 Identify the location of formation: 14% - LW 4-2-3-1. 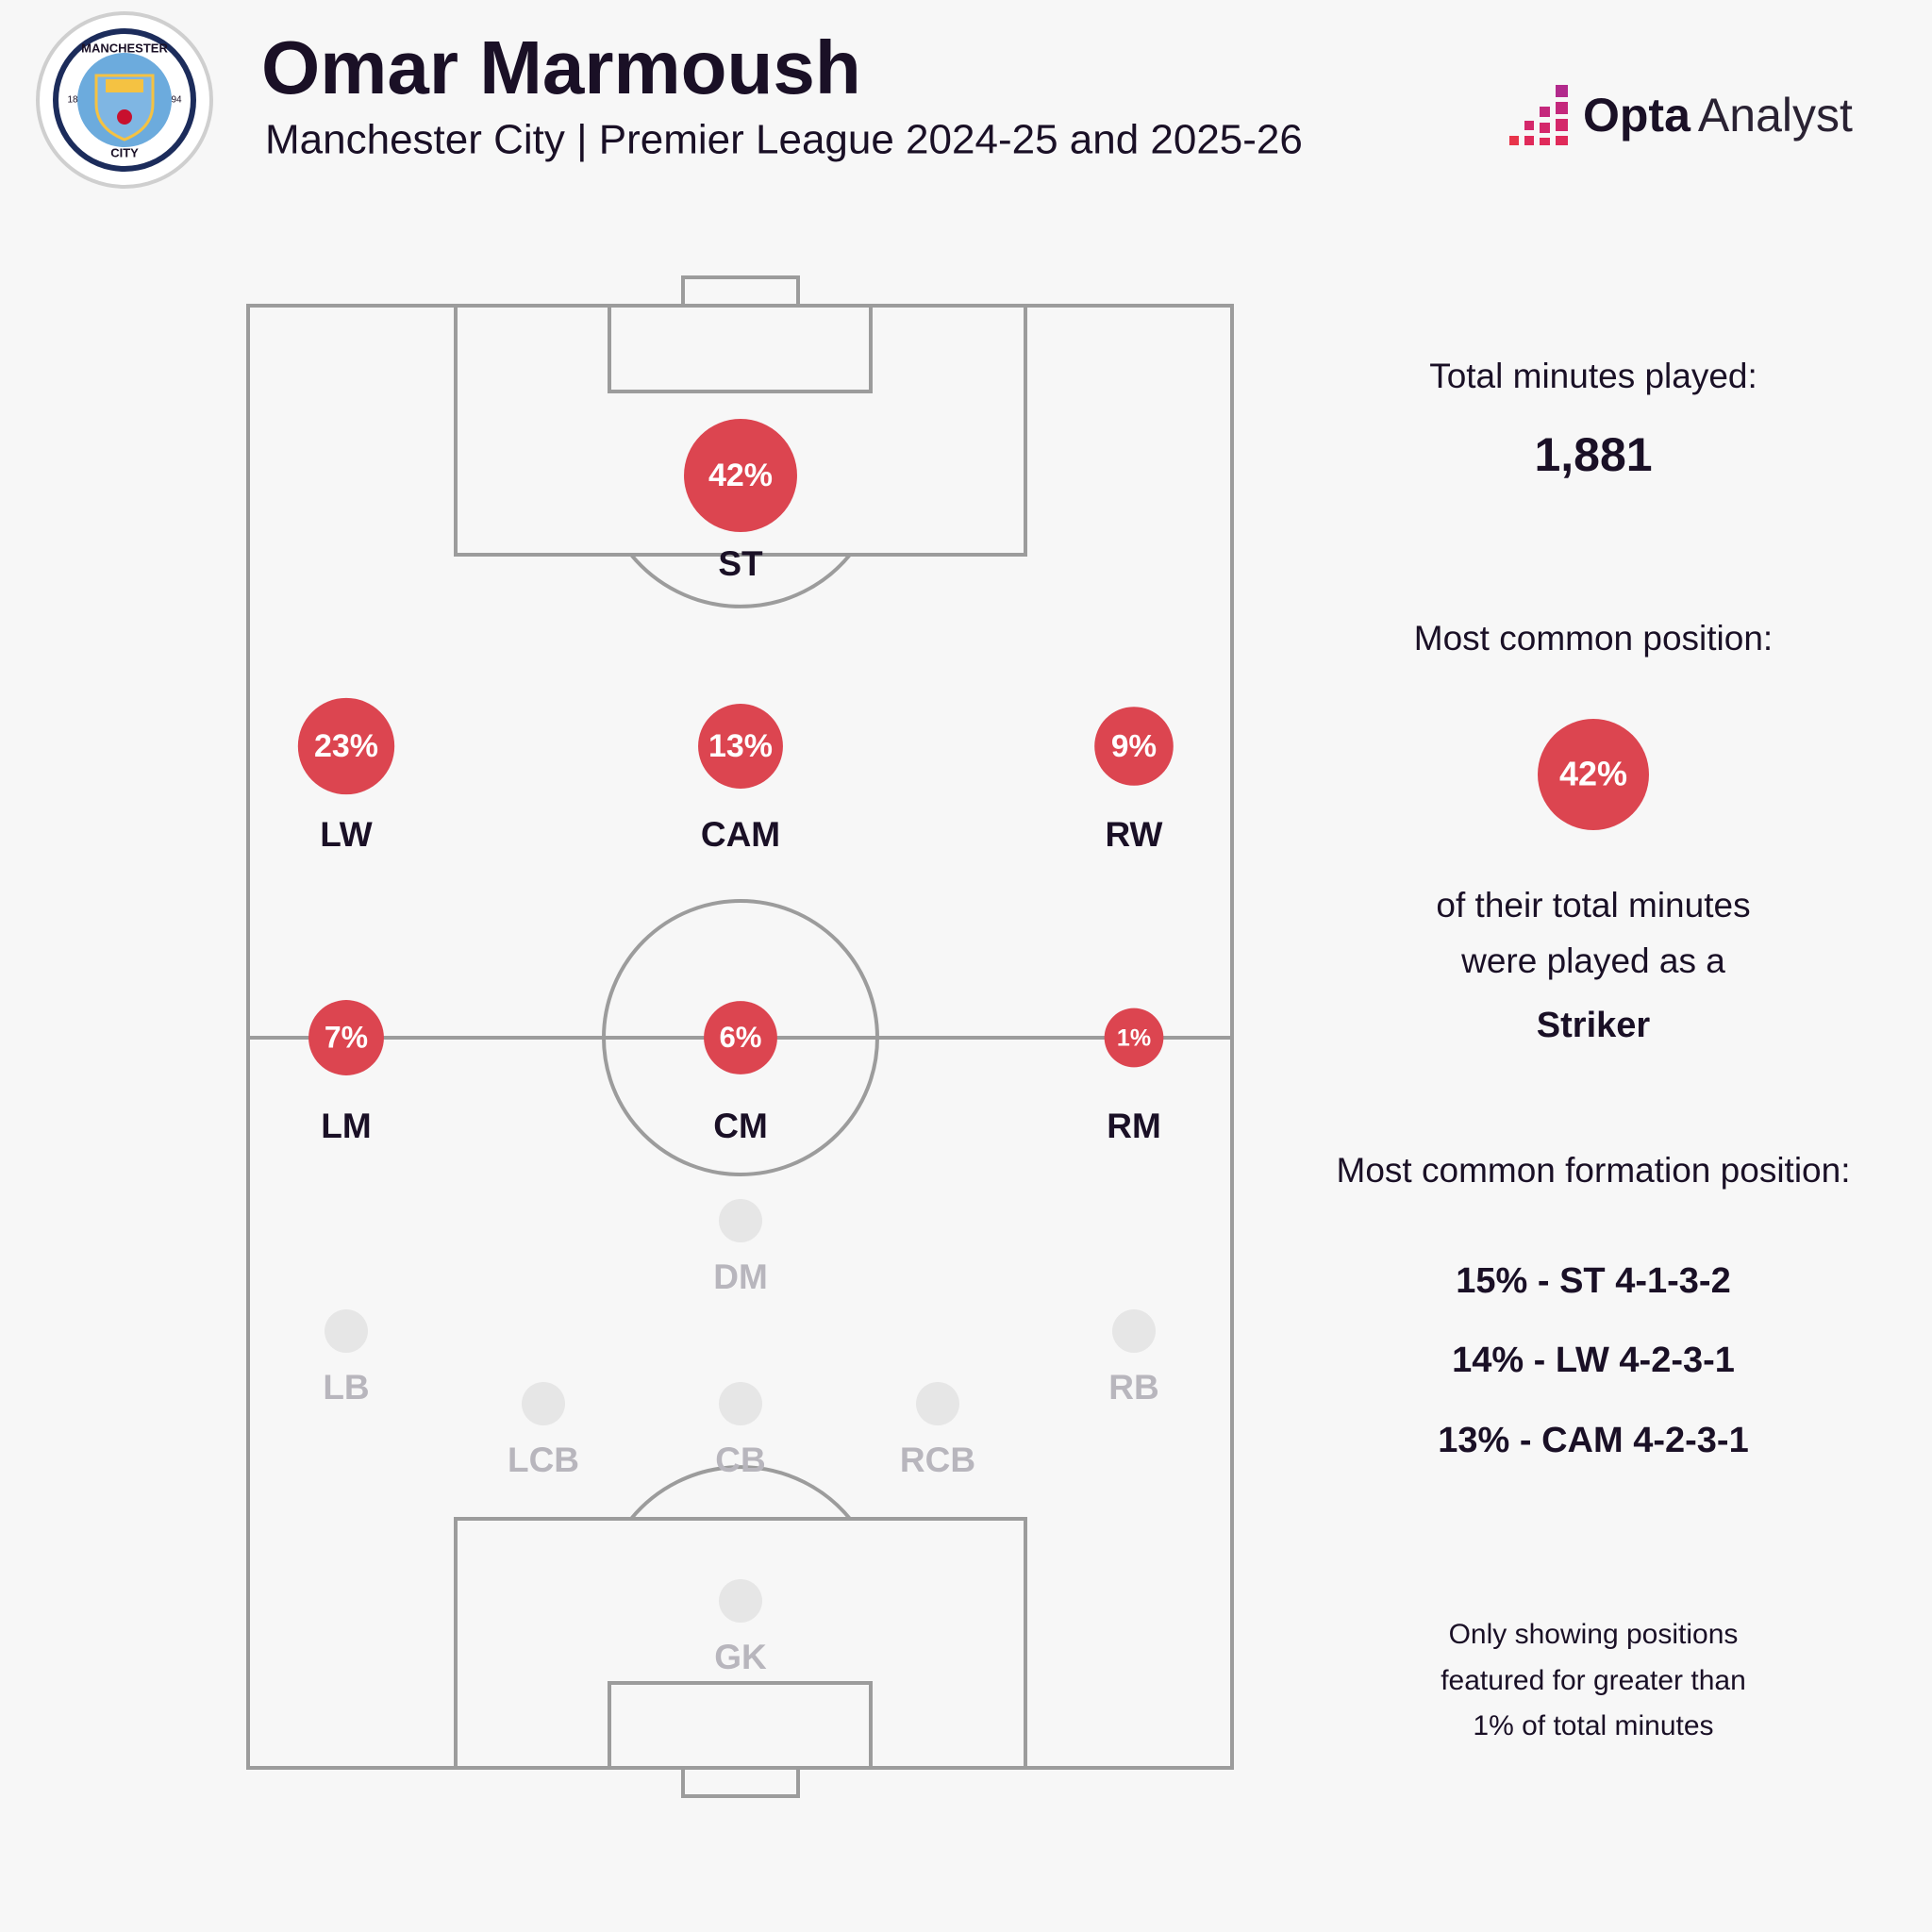
(1594, 1361).